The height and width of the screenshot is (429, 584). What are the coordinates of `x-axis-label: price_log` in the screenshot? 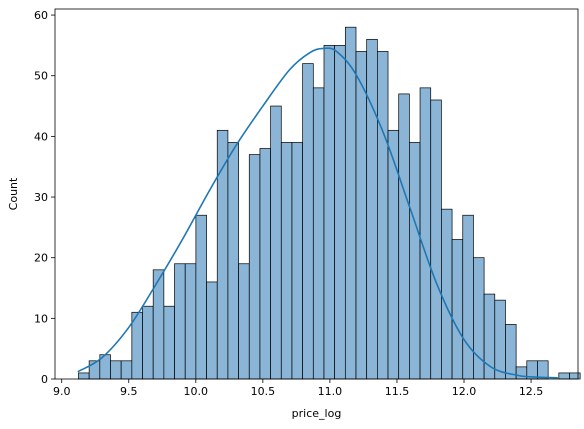 It's located at (317, 413).